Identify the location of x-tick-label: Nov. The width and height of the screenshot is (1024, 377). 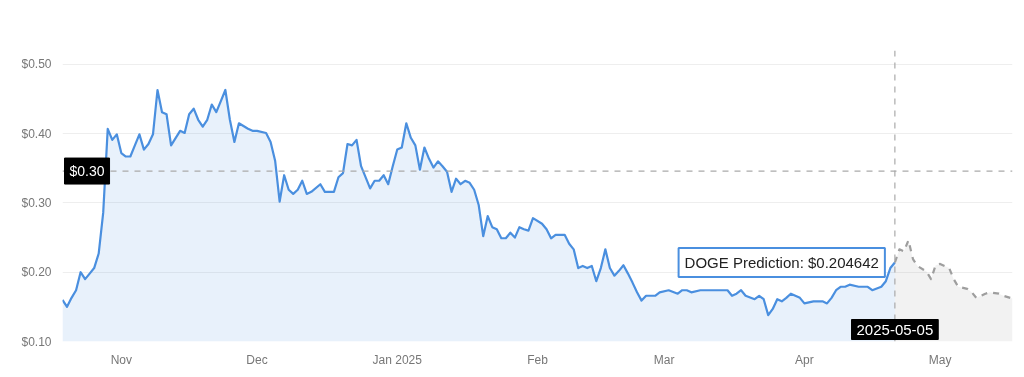
(121, 359).